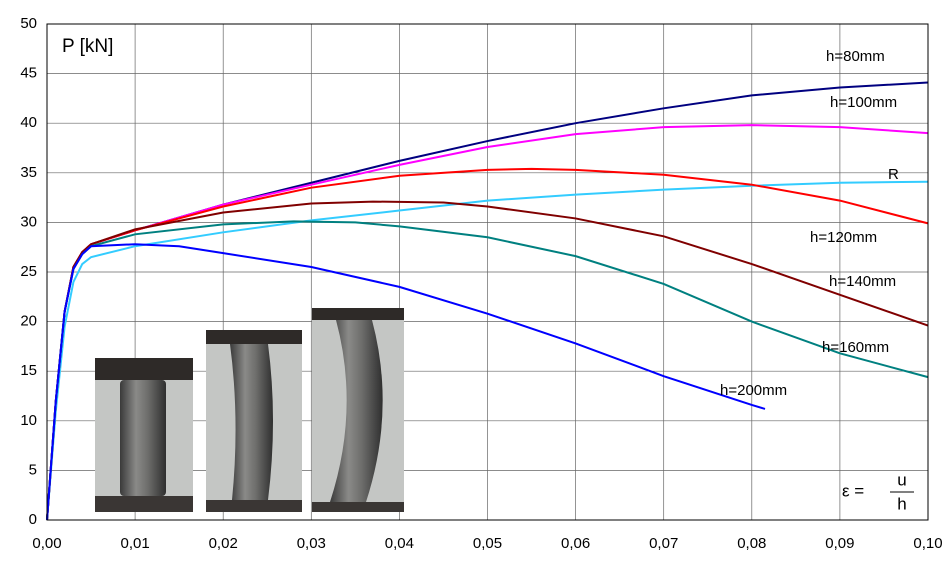 The image size is (949, 561). What do you see at coordinates (751, 543) in the screenshot?
I see `x-tick-label: 0,08` at bounding box center [751, 543].